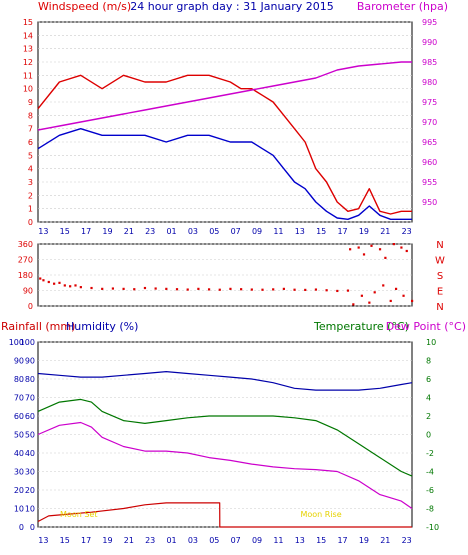 The image size is (468, 555). I want to click on series-line-temperature, so click(225, 437).